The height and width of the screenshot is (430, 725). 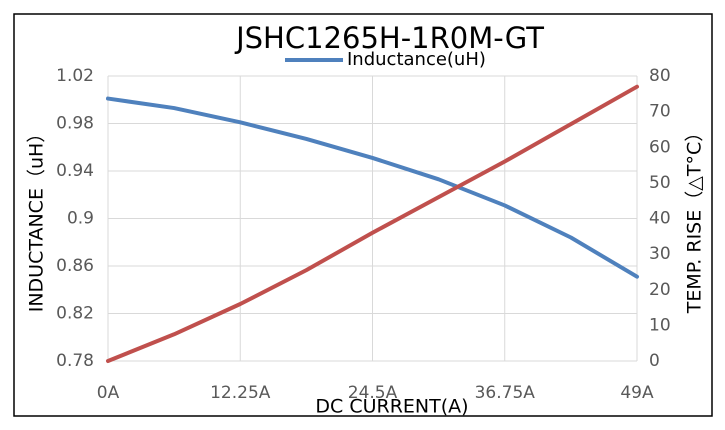 I want to click on y-axis-label: INDUCTANCE（uH）, so click(x=37, y=218).